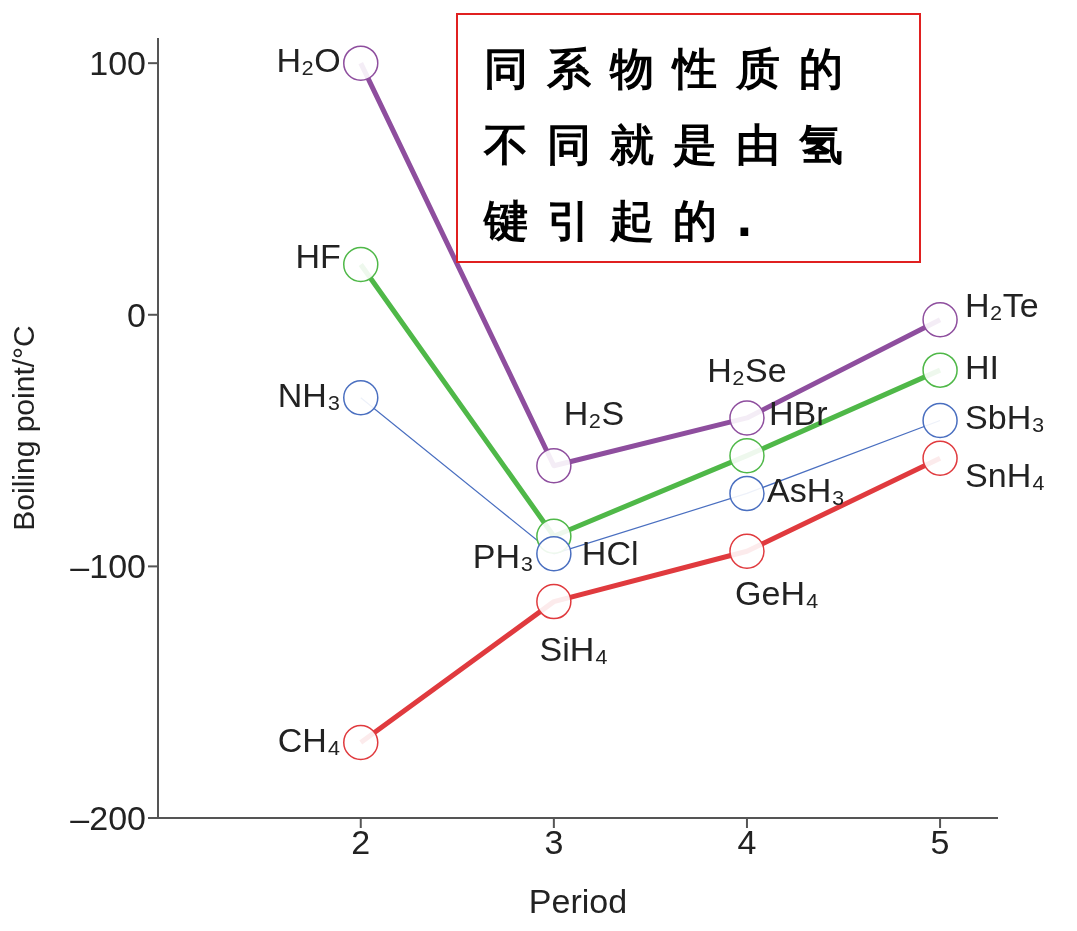 This screenshot has height=931, width=1077. Describe the element at coordinates (1005, 417) in the screenshot. I see `annotation: SbH₃` at that location.